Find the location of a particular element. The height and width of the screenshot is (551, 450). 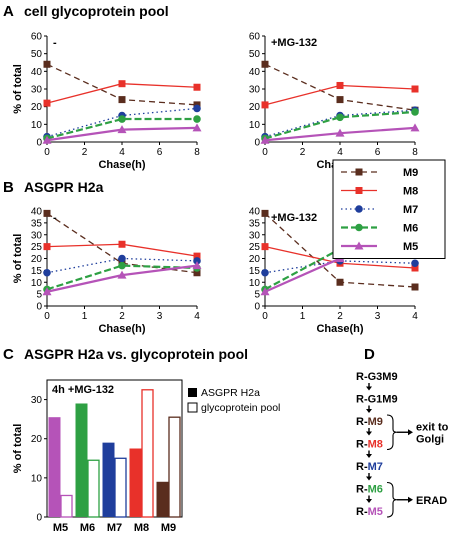

condition-annotation: +MG-132 is located at coordinates (294, 43).